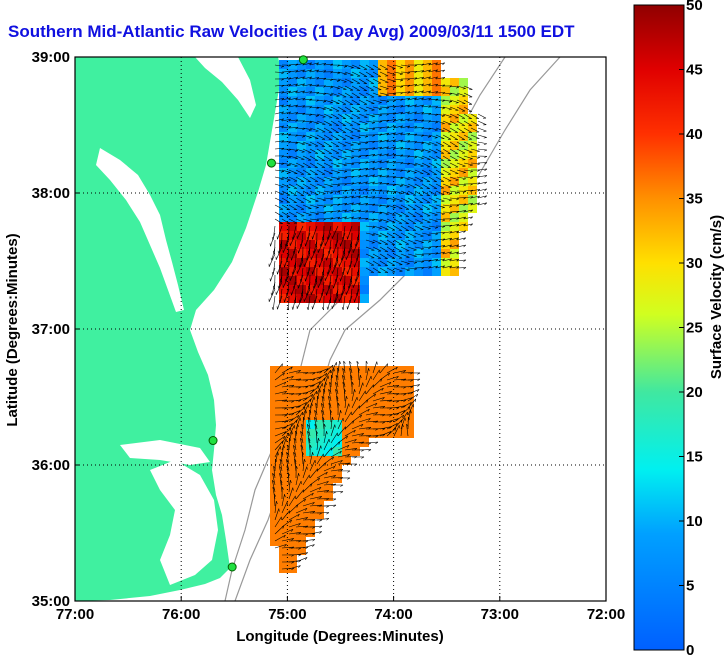 This screenshot has height=659, width=724. I want to click on albemarle-sound, so click(165, 452).